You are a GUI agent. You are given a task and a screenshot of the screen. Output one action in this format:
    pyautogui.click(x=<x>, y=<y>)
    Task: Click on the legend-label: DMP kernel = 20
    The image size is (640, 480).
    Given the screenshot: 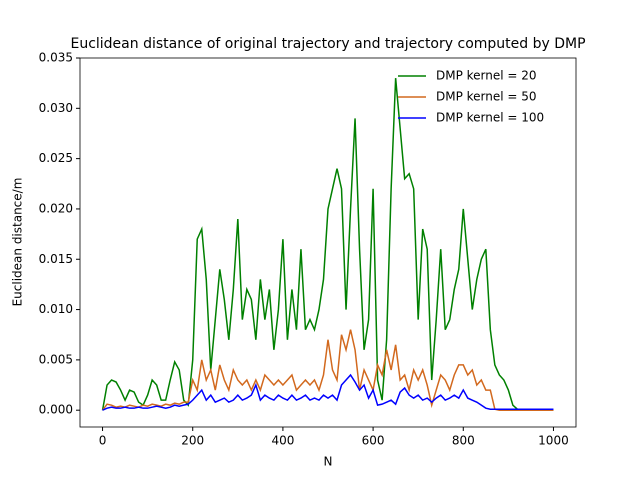 What is the action you would take?
    pyautogui.click(x=486, y=76)
    